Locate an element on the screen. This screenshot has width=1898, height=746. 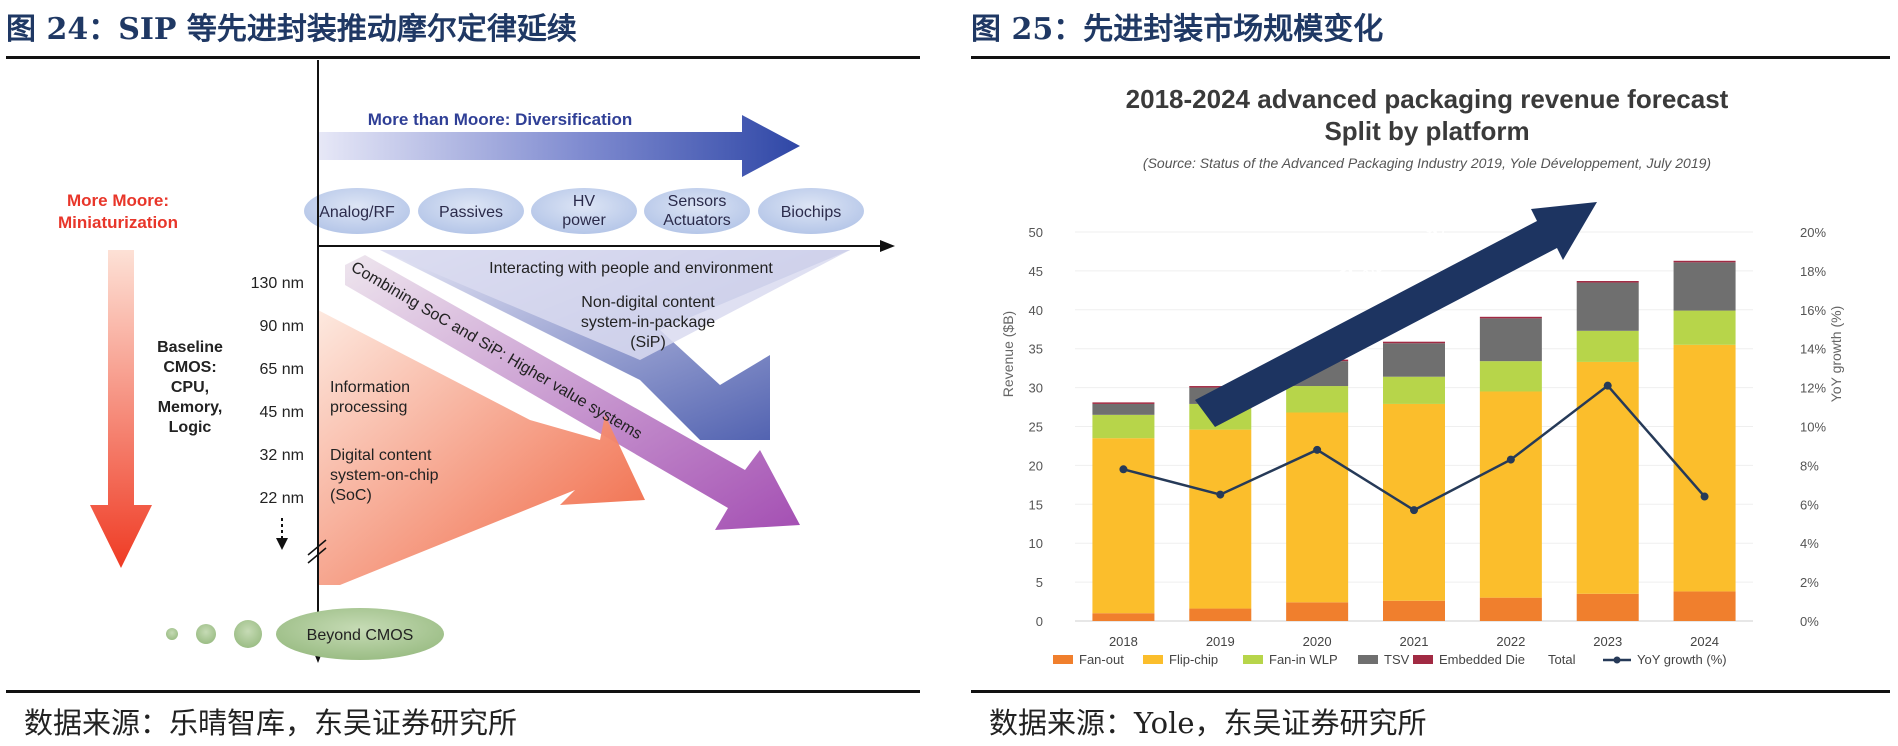
y2-tick-label: 0% is located at coordinates (1809, 621).